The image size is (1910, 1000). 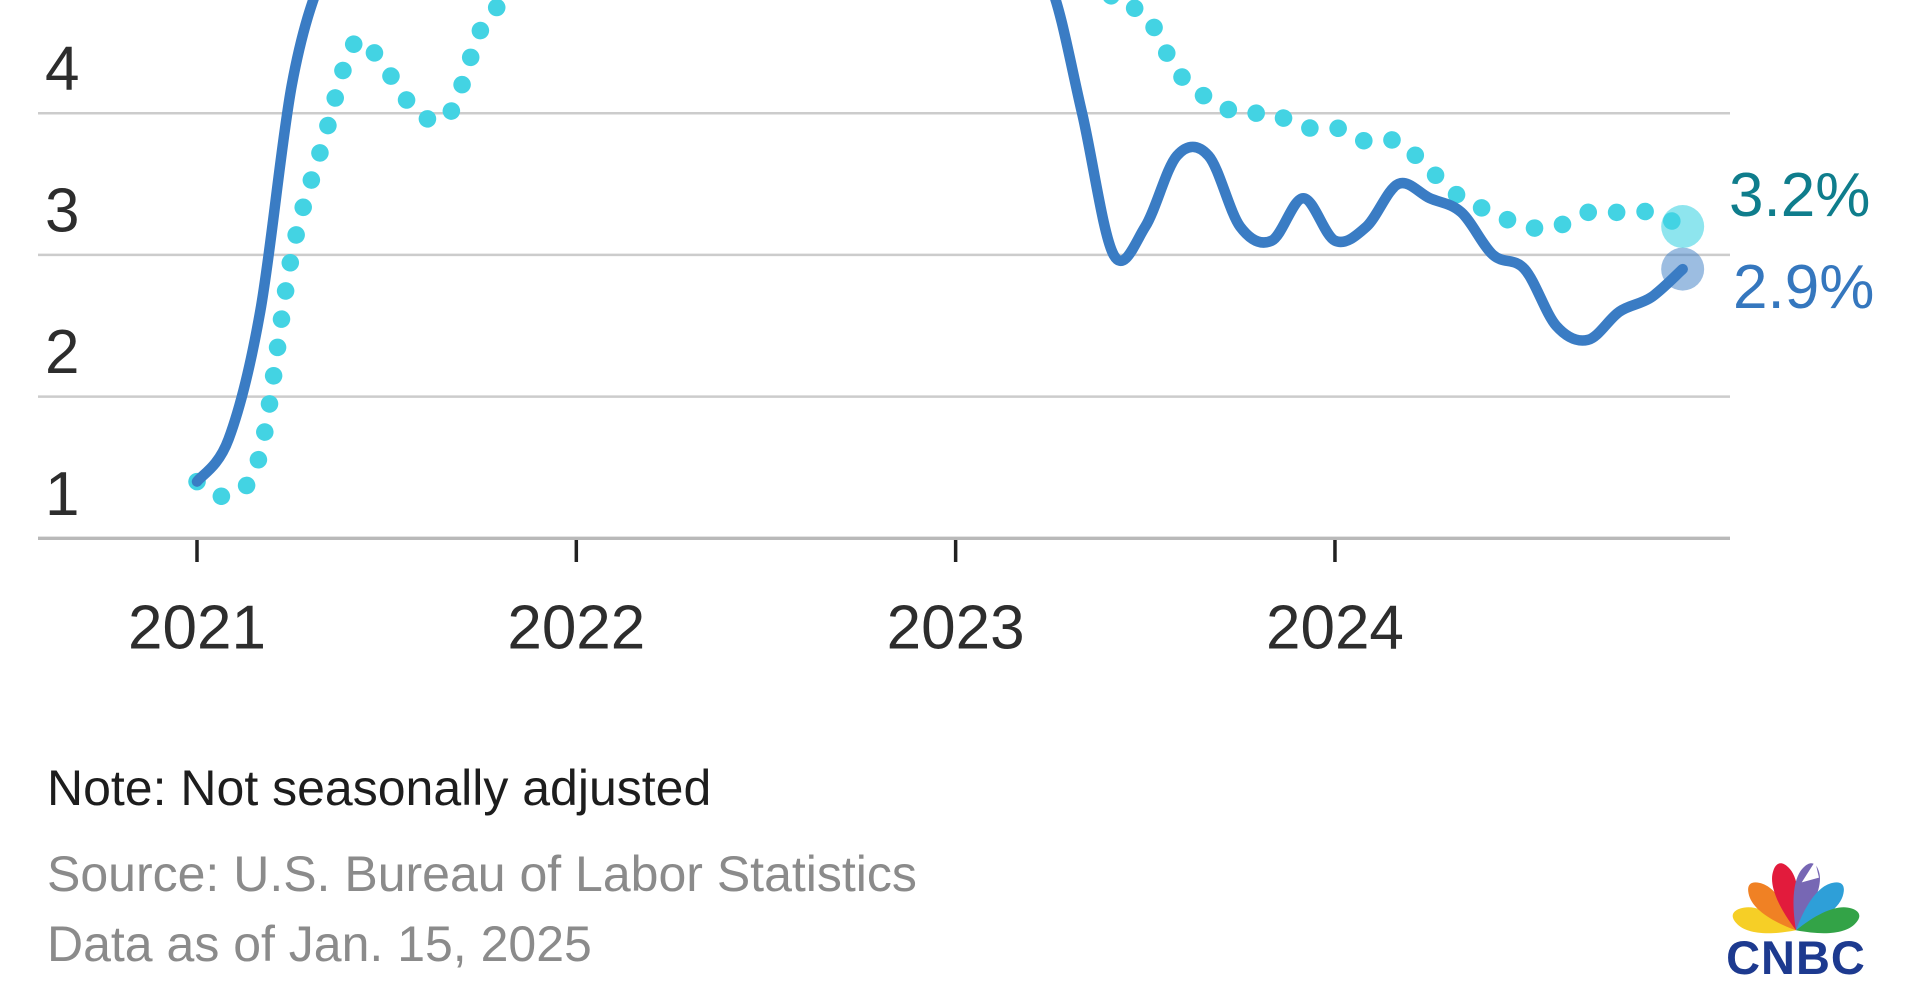 What do you see at coordinates (197, 628) in the screenshot?
I see `x-tick-label: 2021` at bounding box center [197, 628].